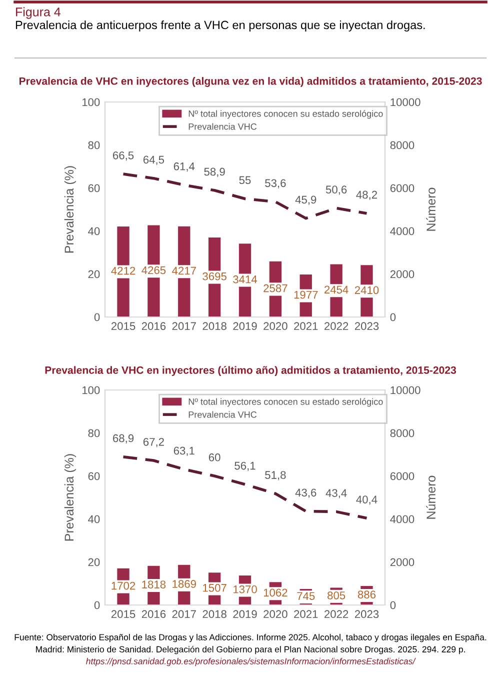  Describe the element at coordinates (250, 82) in the screenshot. I see `chart-title: Prevalencia de VHC en inyectores (alguna vez en la vida) admitidos a tratamiento, 2015-2023` at that location.